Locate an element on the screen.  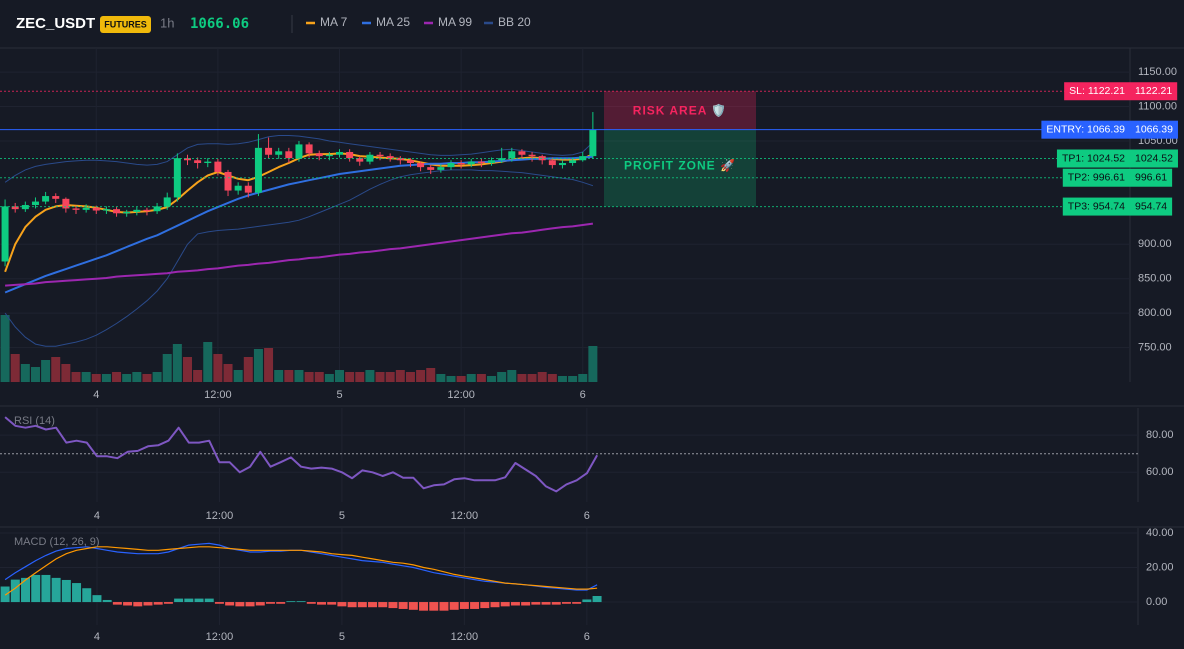
interval: 1h is located at coordinates (167, 22).